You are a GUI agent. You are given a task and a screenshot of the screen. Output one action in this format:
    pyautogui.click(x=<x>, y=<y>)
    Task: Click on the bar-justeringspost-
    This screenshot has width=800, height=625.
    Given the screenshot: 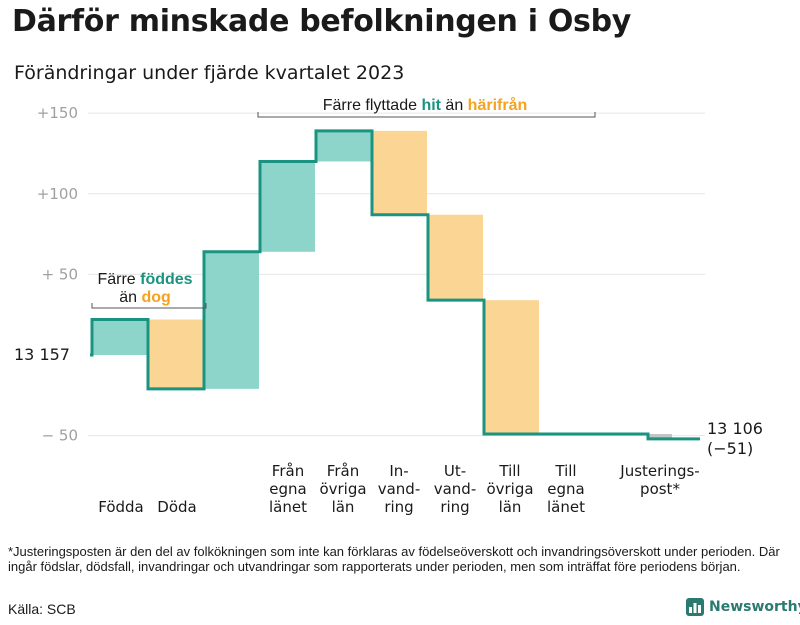 What is the action you would take?
    pyautogui.click(x=660, y=436)
    